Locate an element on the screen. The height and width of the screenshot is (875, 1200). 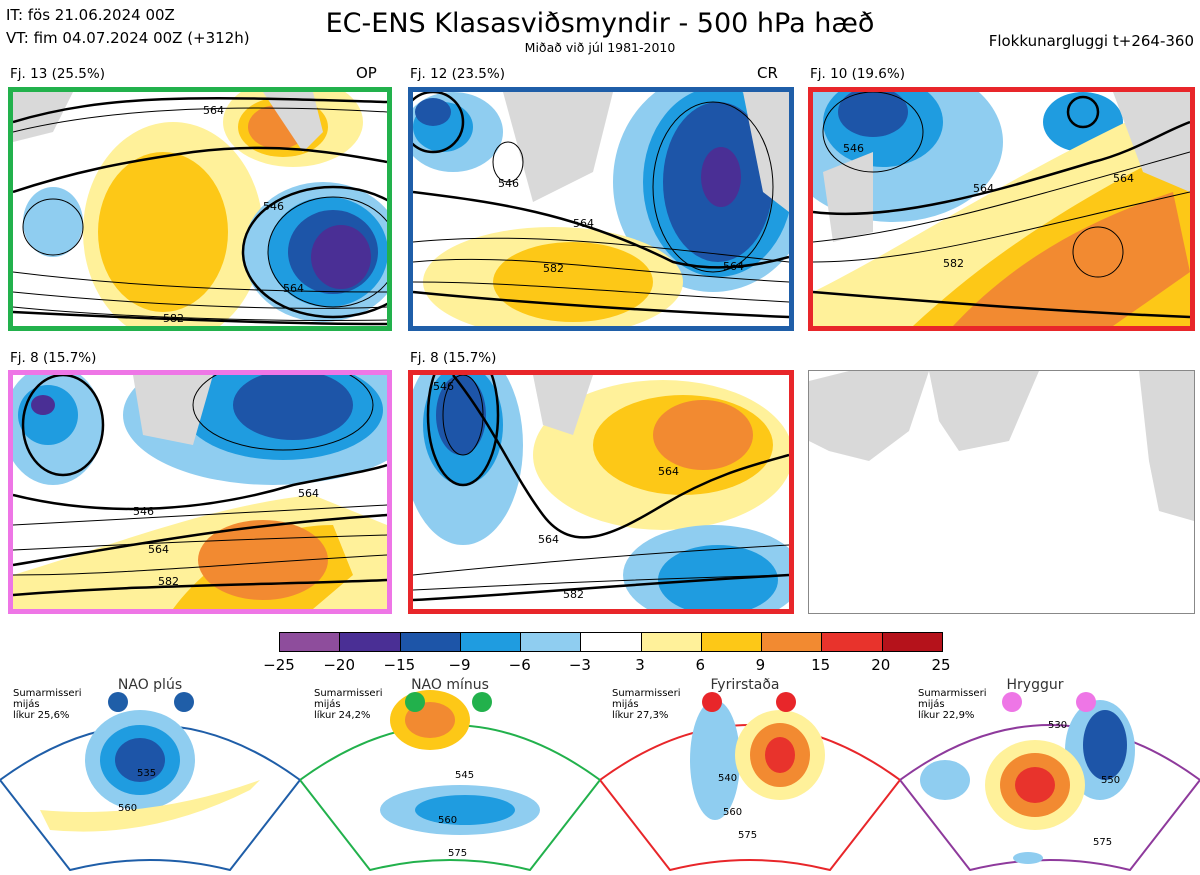
panel-5-label: Fj. 8 (15.7%) is located at coordinates (453, 358).